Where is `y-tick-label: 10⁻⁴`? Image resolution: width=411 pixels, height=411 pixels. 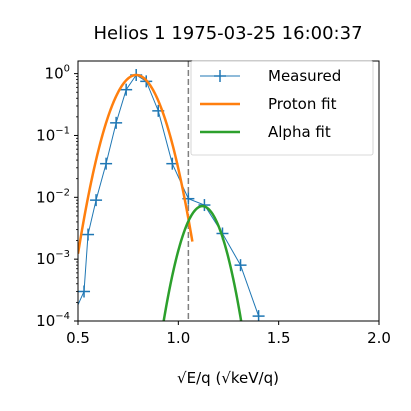
y-tick-label: 10⁻⁴ is located at coordinates (53, 320).